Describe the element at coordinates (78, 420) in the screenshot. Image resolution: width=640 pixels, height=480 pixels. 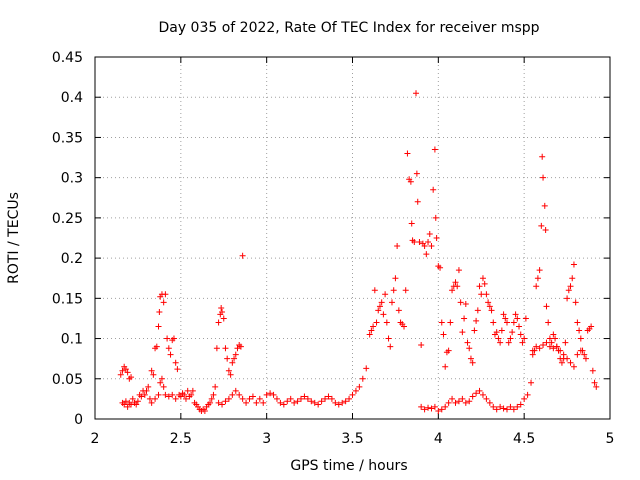
I see `y-tick-label: 0` at that location.